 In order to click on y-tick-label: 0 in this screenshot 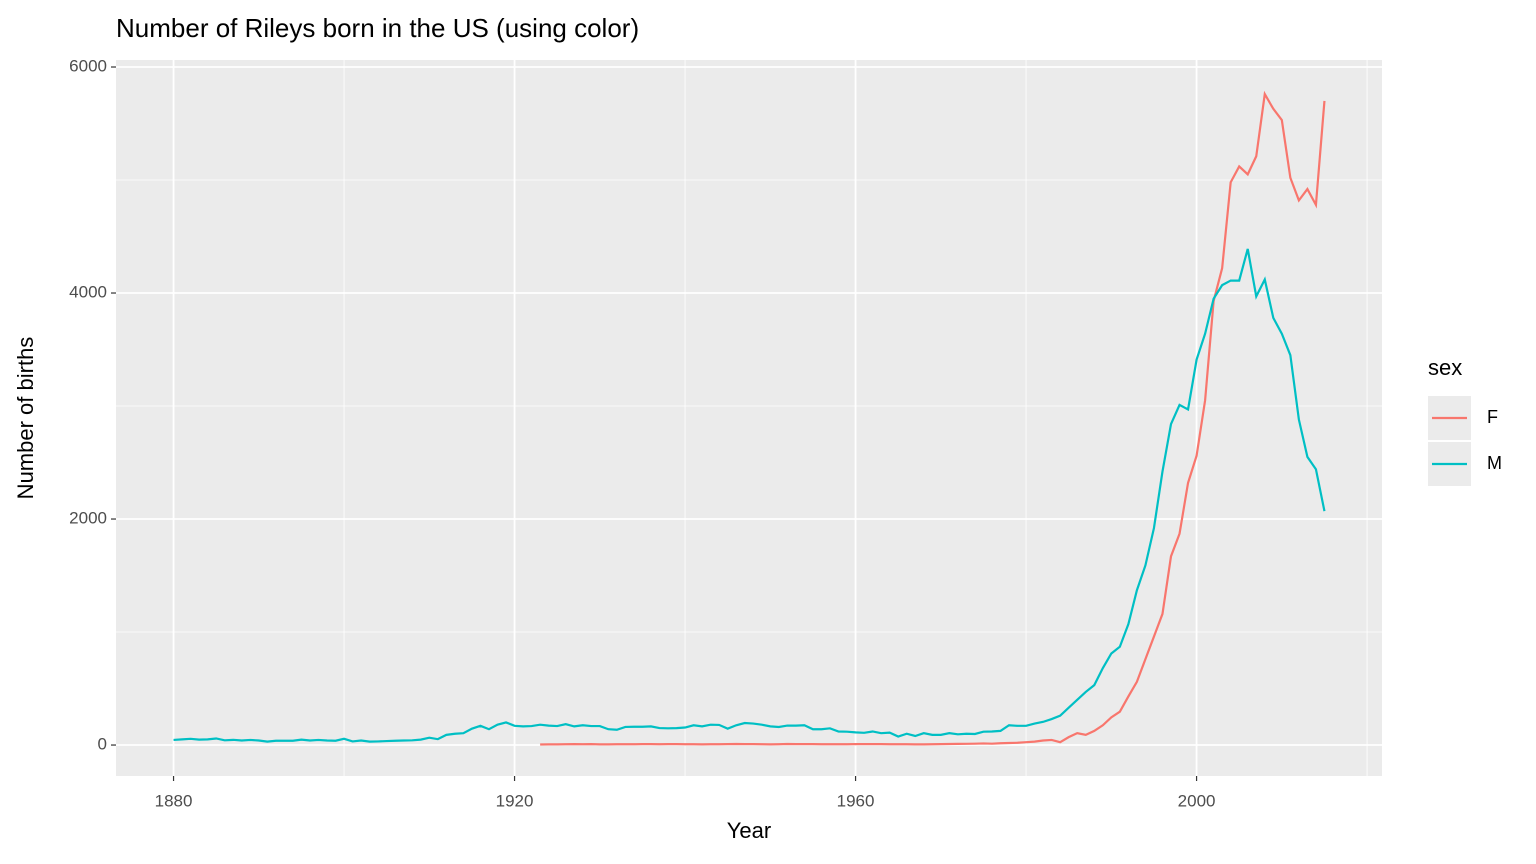, I will do `click(102, 744)`.